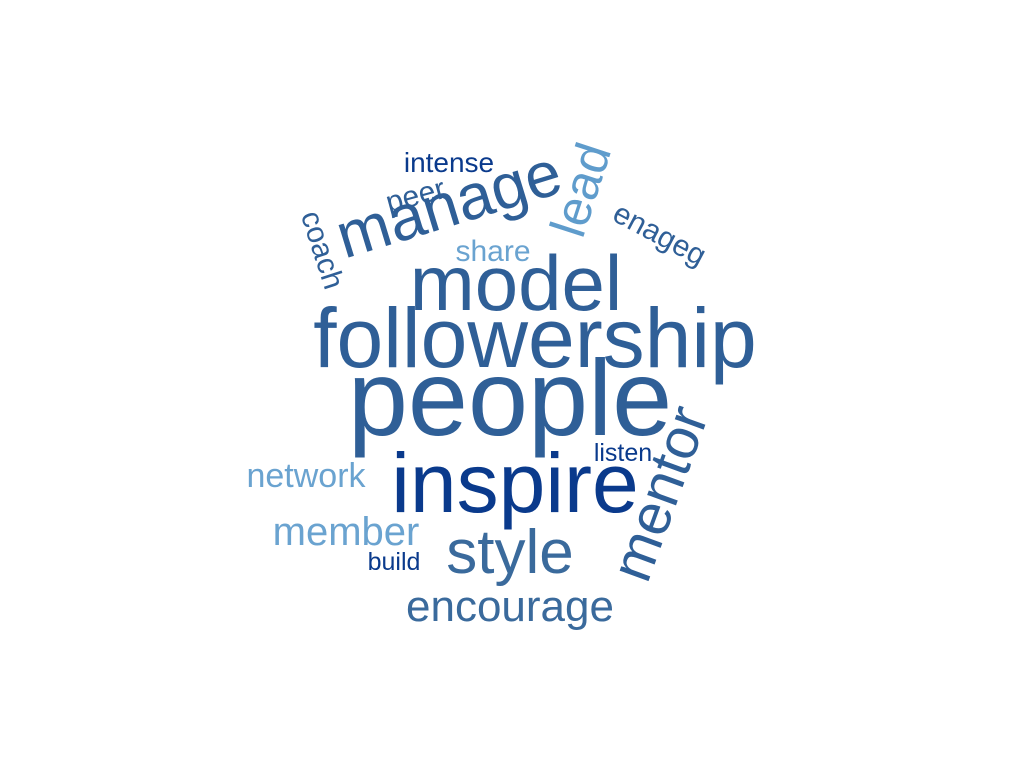  I want to click on word-followership: followership, so click(535, 338).